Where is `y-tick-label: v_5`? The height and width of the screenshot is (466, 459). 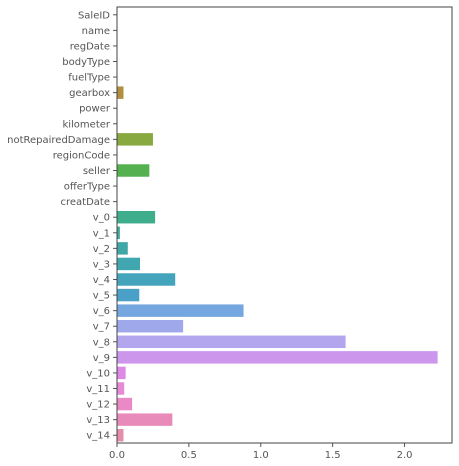 y-tick-label: v_5 is located at coordinates (101, 296).